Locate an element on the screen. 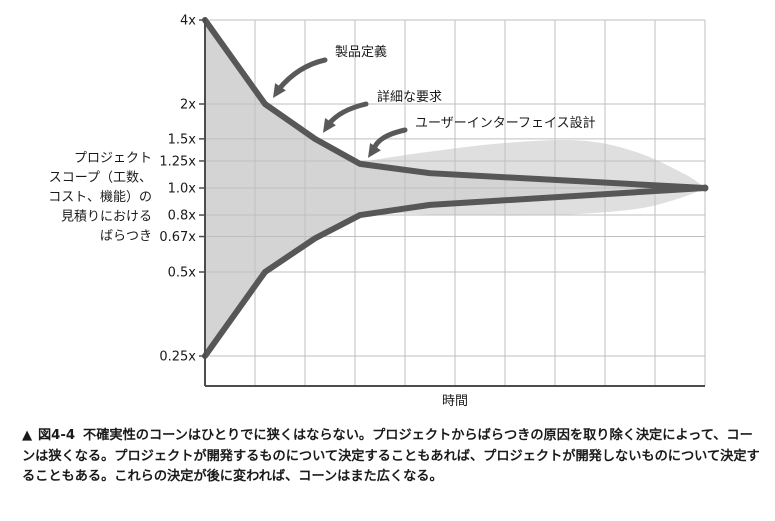 Image resolution: width=775 pixels, height=521 pixels. y-tick-labels: 4x 2x 1.5x 1.25x 1.0x 0.8x 0.67x 0.5x 0.25x is located at coordinates (182, 189).